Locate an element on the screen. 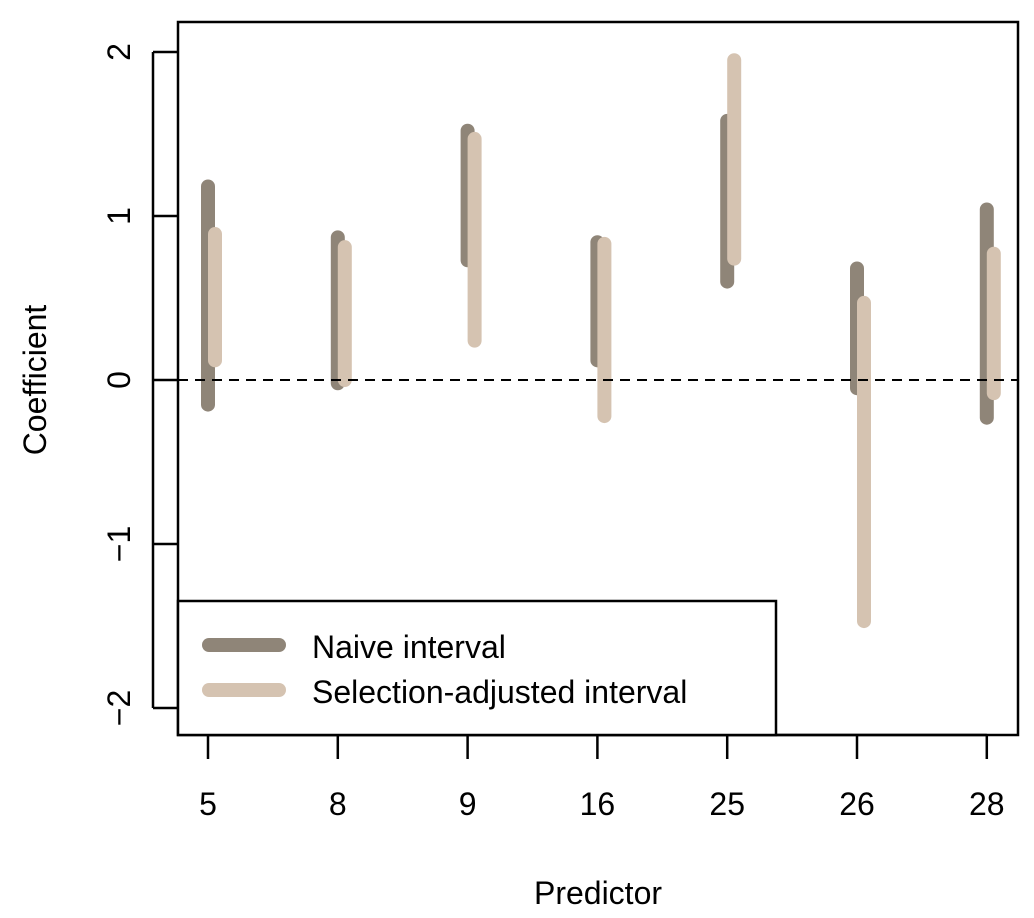  x-tick-label: 8 is located at coordinates (338, 804).